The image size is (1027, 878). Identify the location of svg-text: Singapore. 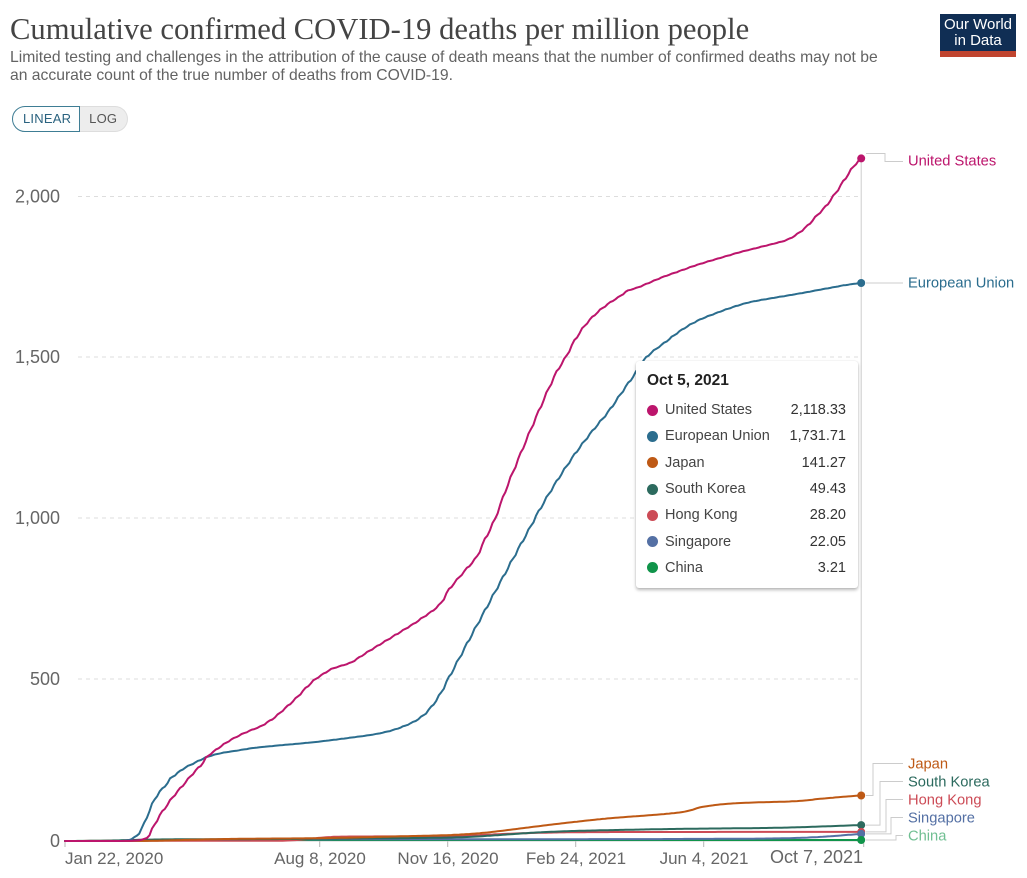
(941, 819).